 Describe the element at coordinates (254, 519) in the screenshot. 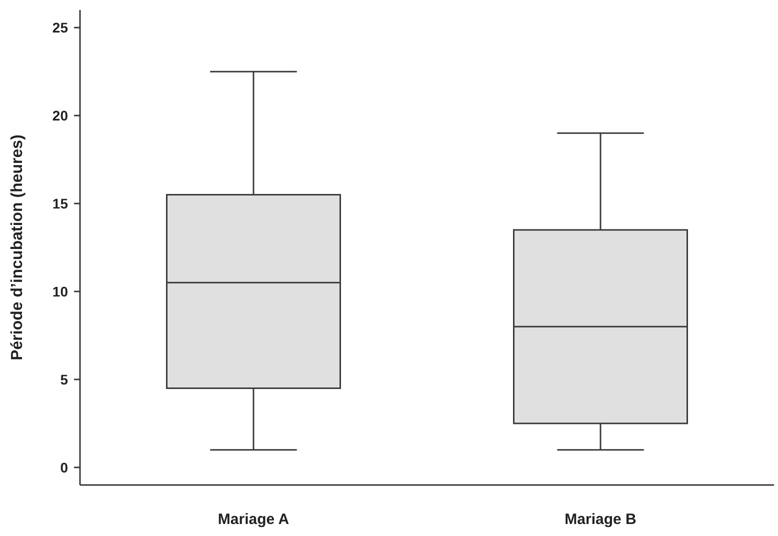

I see `x-tick-label: Mariage A` at that location.